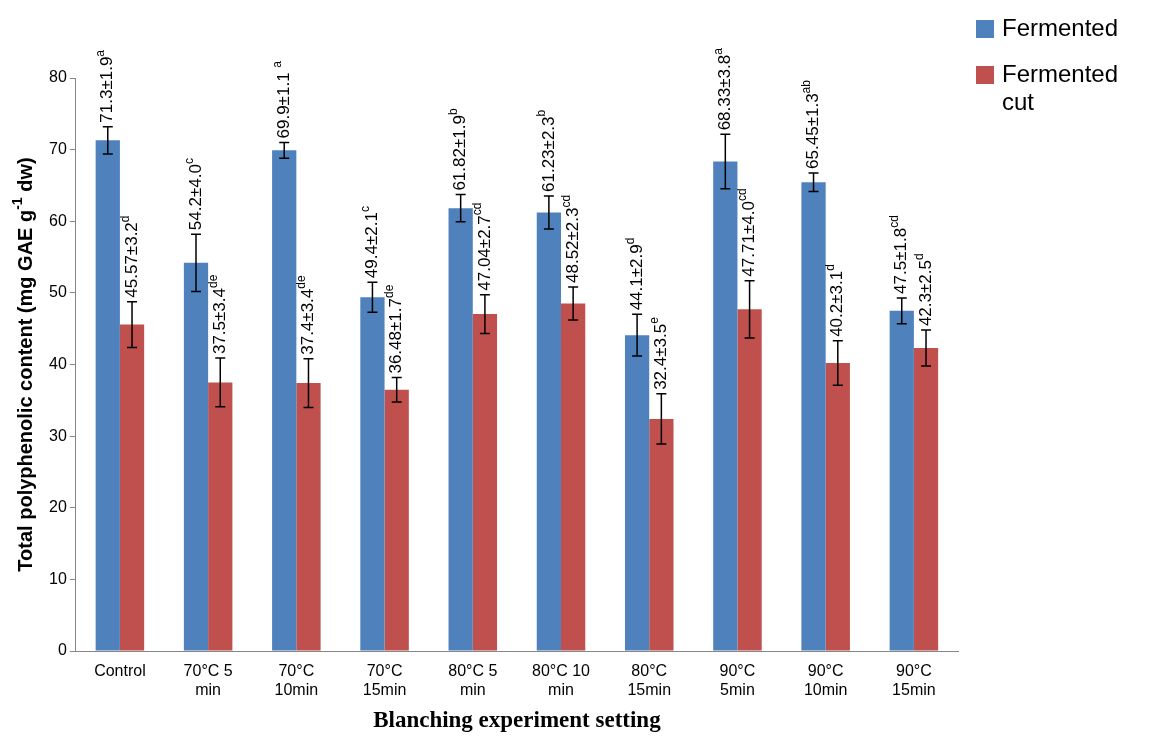 The image size is (1158, 755). What do you see at coordinates (473, 680) in the screenshot?
I see `x-tick-label: 80°C 5 min` at bounding box center [473, 680].